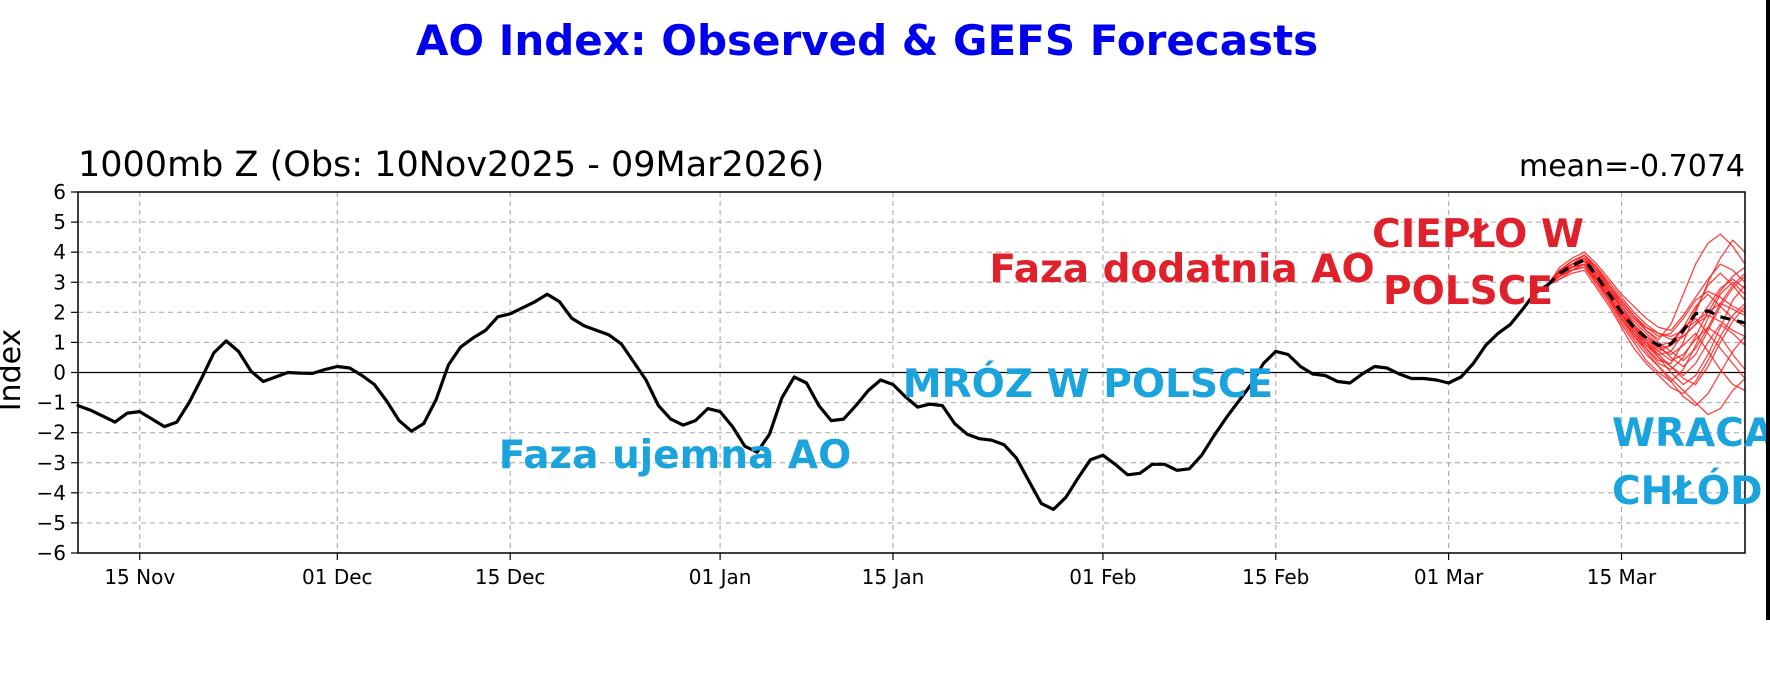 The width and height of the screenshot is (1770, 681). I want to click on x-tick-label: 15 Dec, so click(510, 577).